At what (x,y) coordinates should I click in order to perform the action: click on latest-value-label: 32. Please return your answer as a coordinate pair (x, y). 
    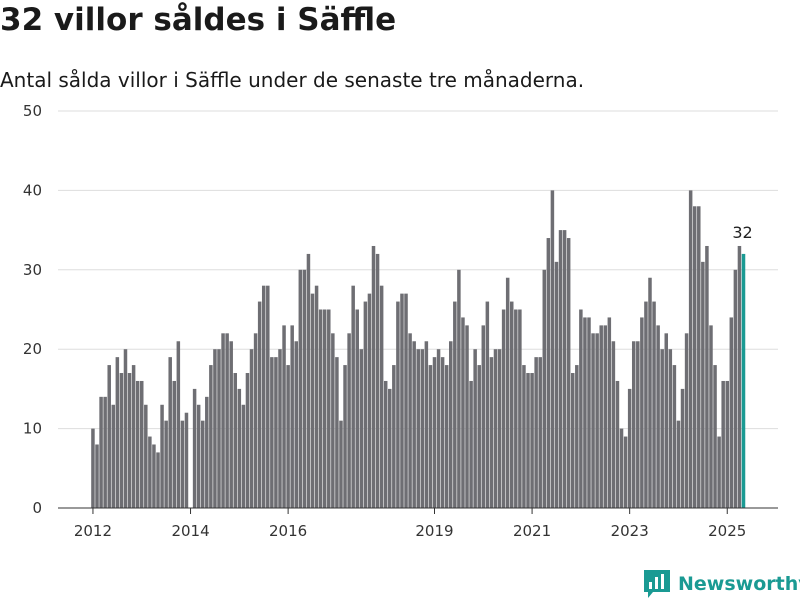
    Looking at the image, I should click on (742, 232).